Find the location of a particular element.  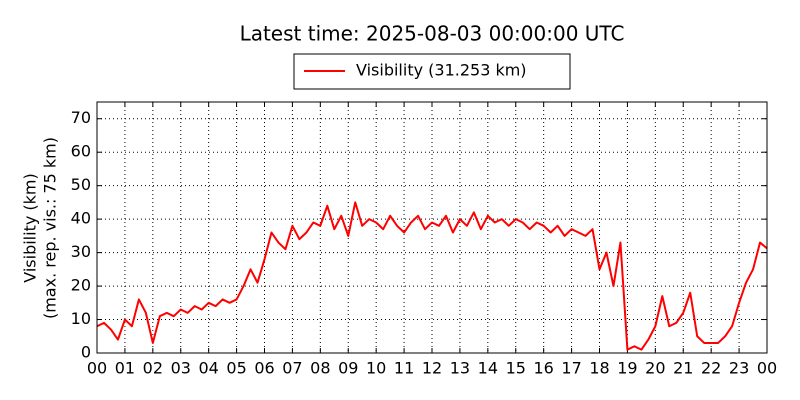

x-tick-label: 18 is located at coordinates (599, 368).